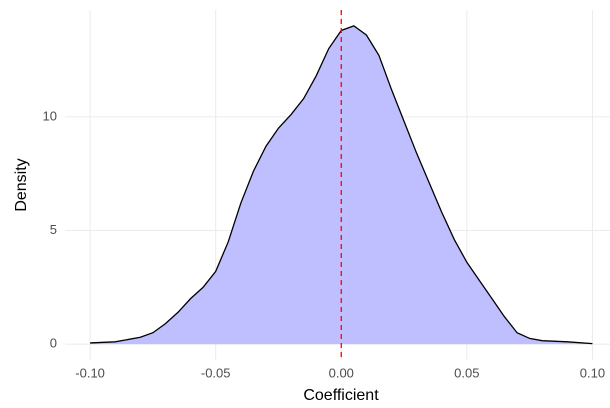  I want to click on x-tick-label: 0.10, so click(592, 372).